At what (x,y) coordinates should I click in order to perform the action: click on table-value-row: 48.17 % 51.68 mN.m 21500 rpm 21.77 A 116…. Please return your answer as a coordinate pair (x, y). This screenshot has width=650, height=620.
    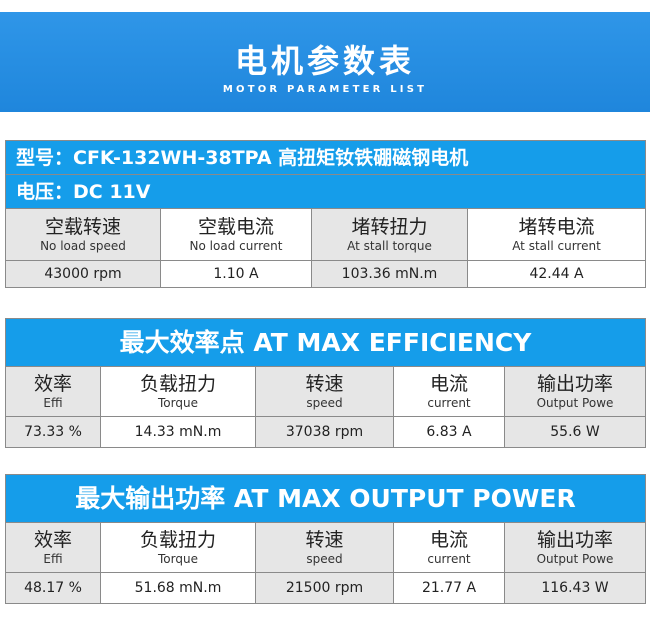
    Looking at the image, I should click on (325, 588).